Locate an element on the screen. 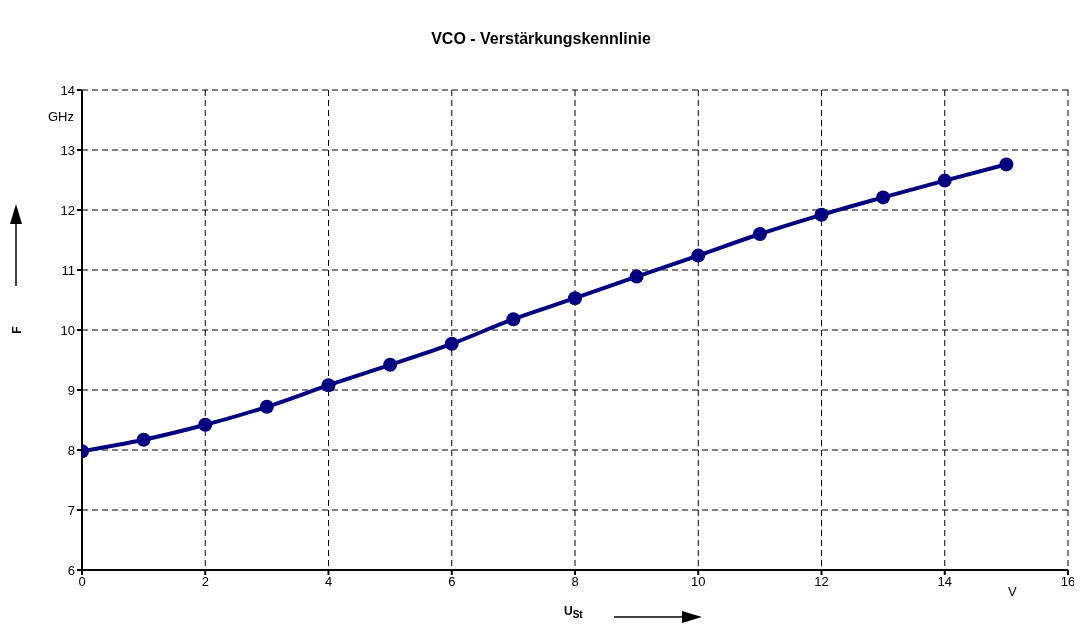 Image resolution: width=1082 pixels, height=632 pixels. y-tick-label: 14 is located at coordinates (67, 90).